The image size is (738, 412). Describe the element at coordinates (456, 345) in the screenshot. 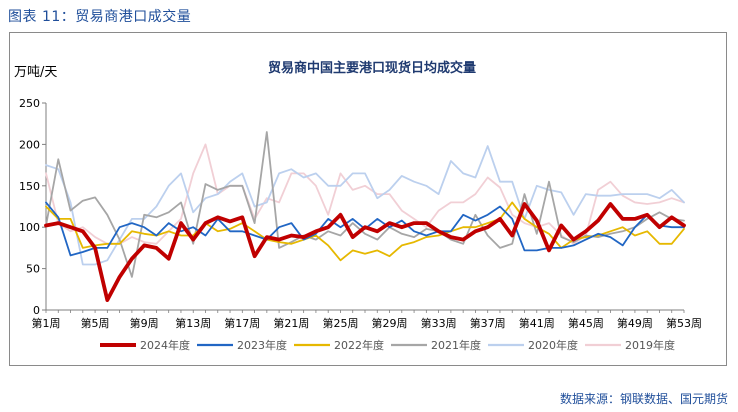

I see `legend-entry: 2021年度` at that location.